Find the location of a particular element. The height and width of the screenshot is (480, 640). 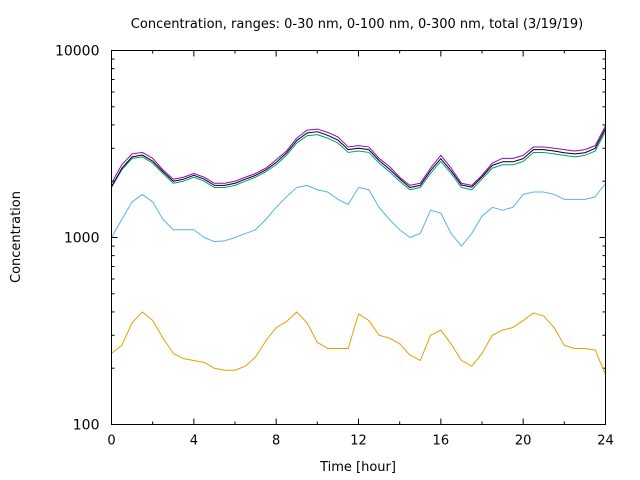

x-tick-label: 24 is located at coordinates (605, 441).